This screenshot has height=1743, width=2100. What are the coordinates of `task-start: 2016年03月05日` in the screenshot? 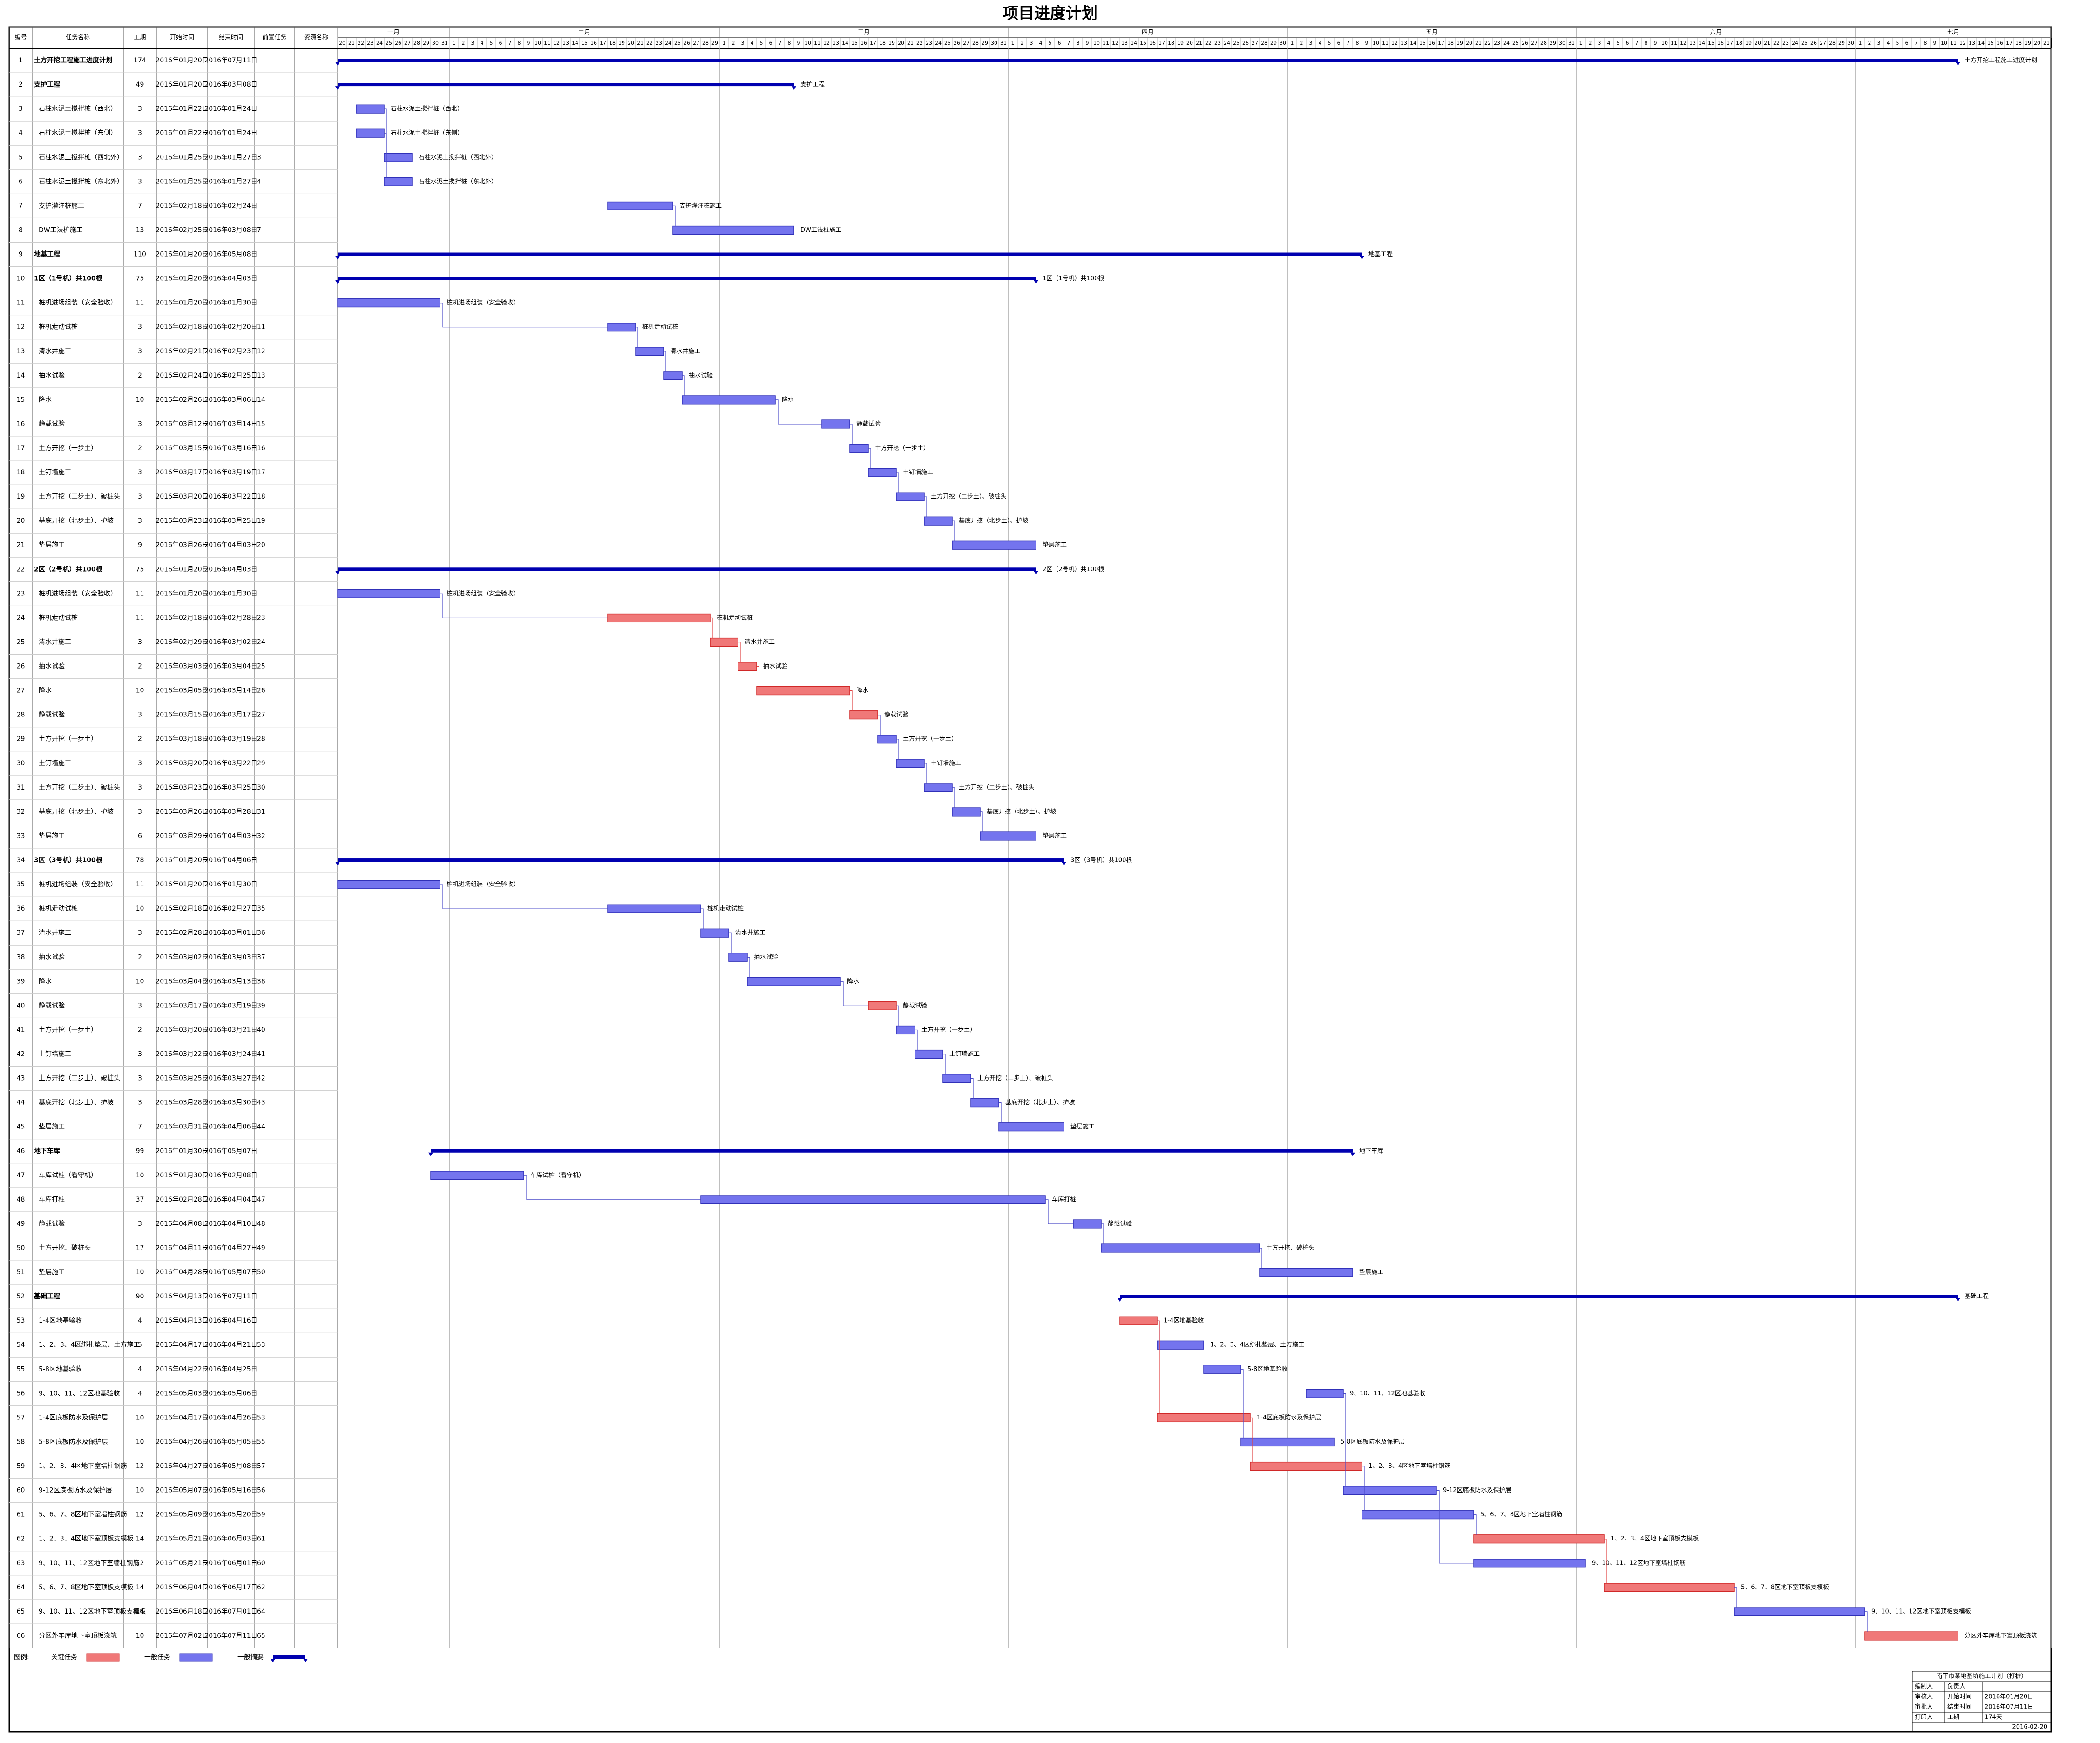 It's located at (182, 691).